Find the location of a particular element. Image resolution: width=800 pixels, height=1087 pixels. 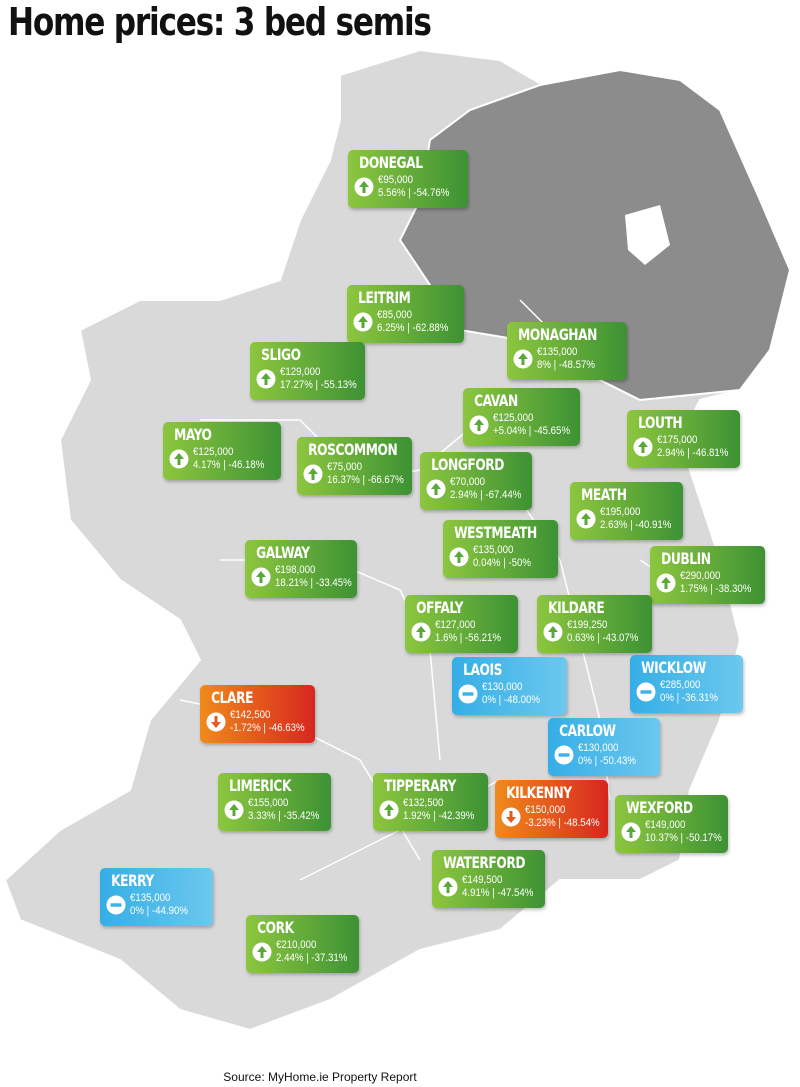

title: Home prices: 3 bed semis is located at coordinates (220, 22).